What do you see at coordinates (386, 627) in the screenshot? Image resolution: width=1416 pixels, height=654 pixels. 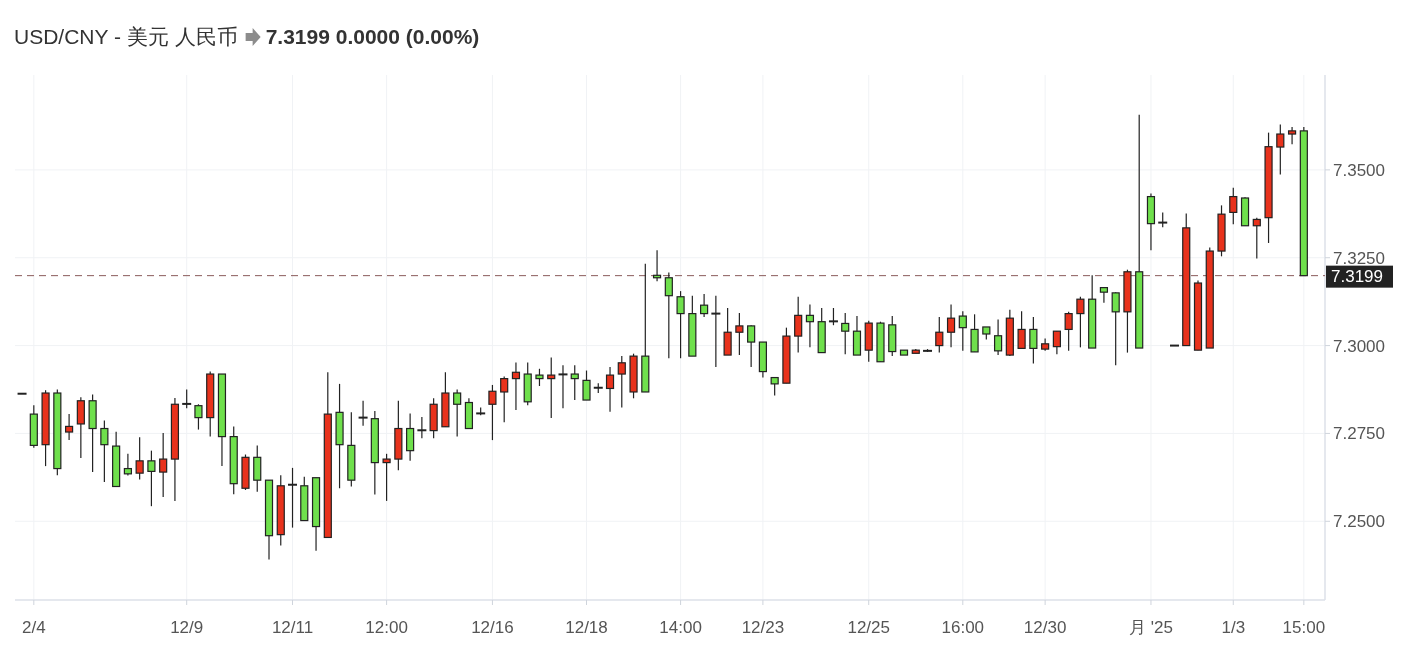 I see `x-tick-label: 12:00` at bounding box center [386, 627].